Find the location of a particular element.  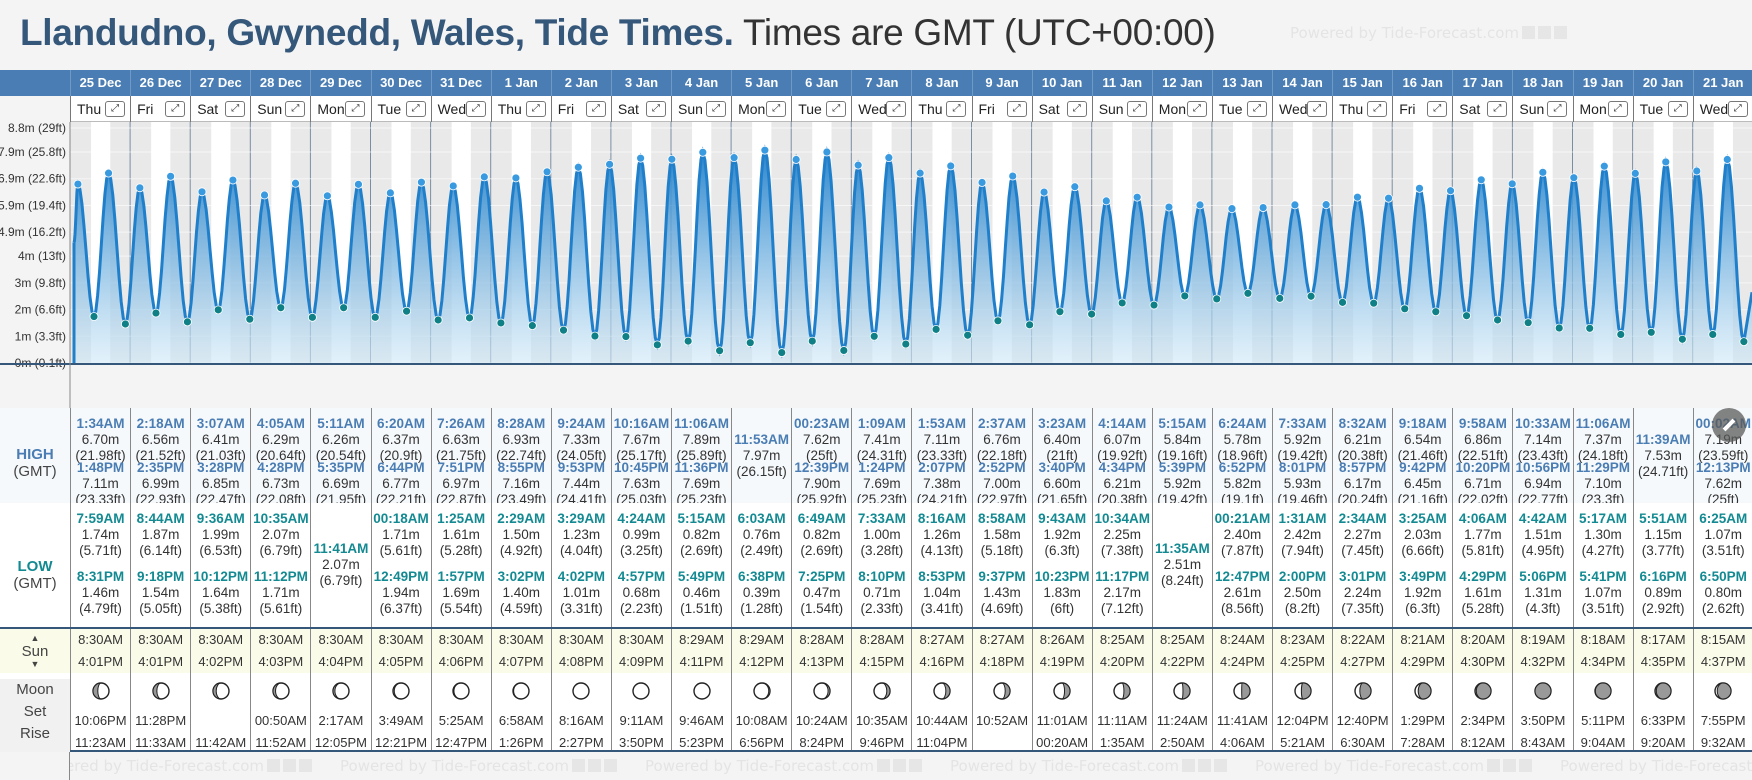

powered-by-header: Powered by Tide-Forecast.com is located at coordinates (1429, 33).